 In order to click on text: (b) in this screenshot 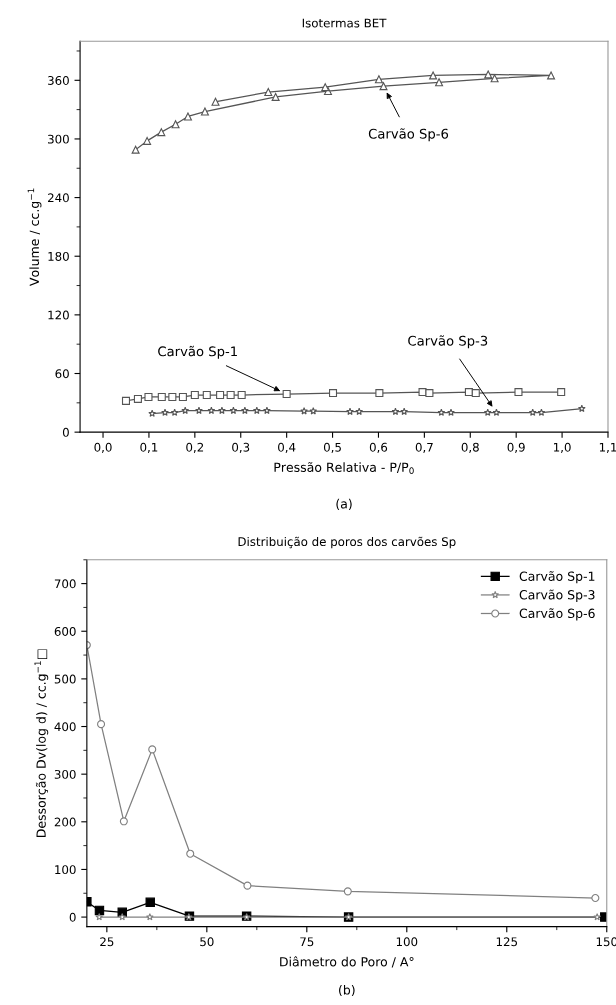, I will do `click(347, 990)`.